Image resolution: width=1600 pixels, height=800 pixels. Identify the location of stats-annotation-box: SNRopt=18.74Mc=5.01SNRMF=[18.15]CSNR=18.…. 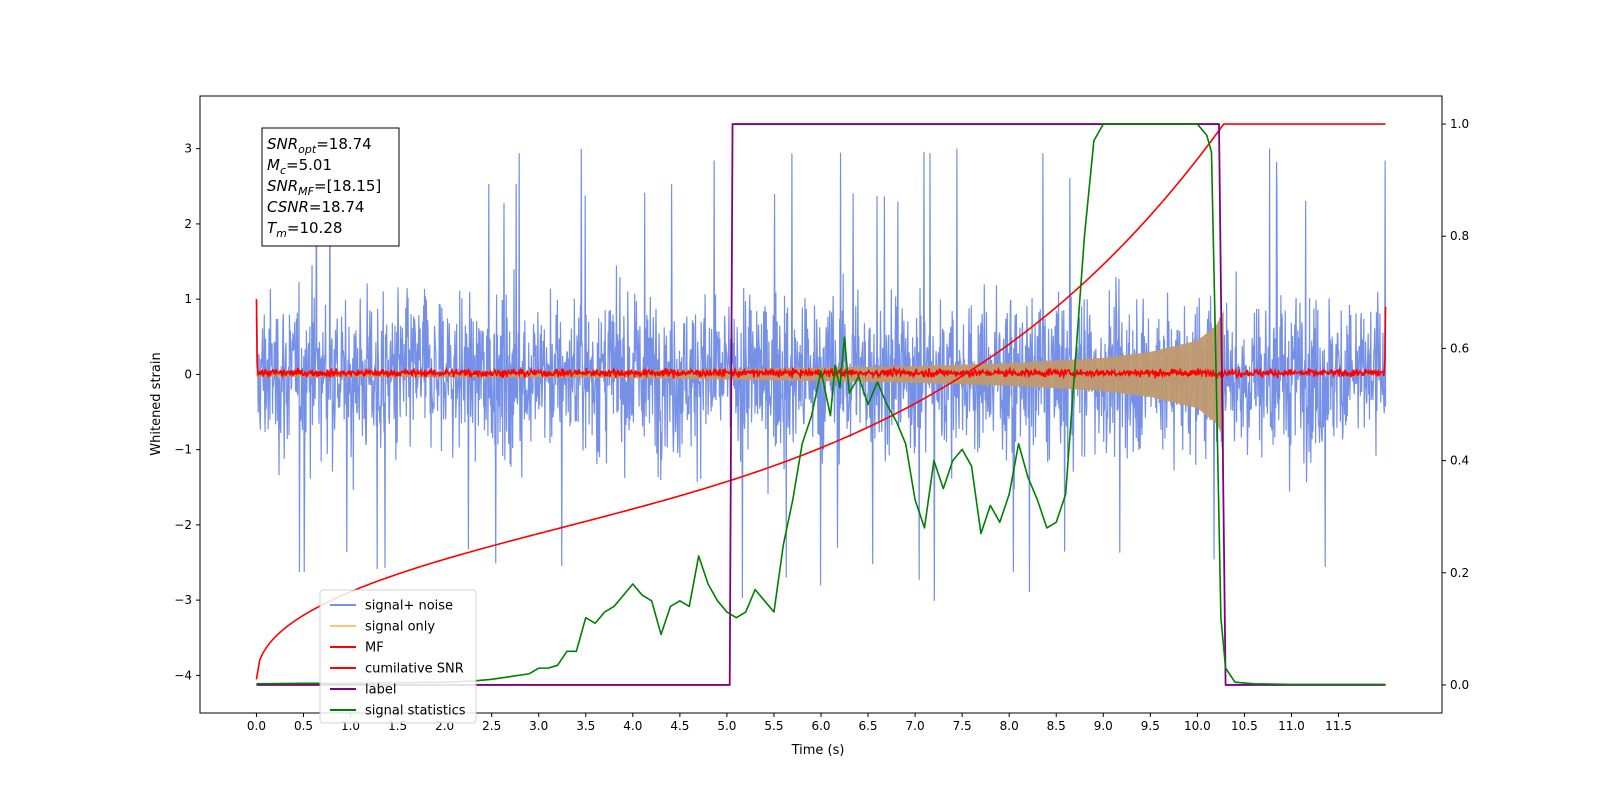
(330, 187).